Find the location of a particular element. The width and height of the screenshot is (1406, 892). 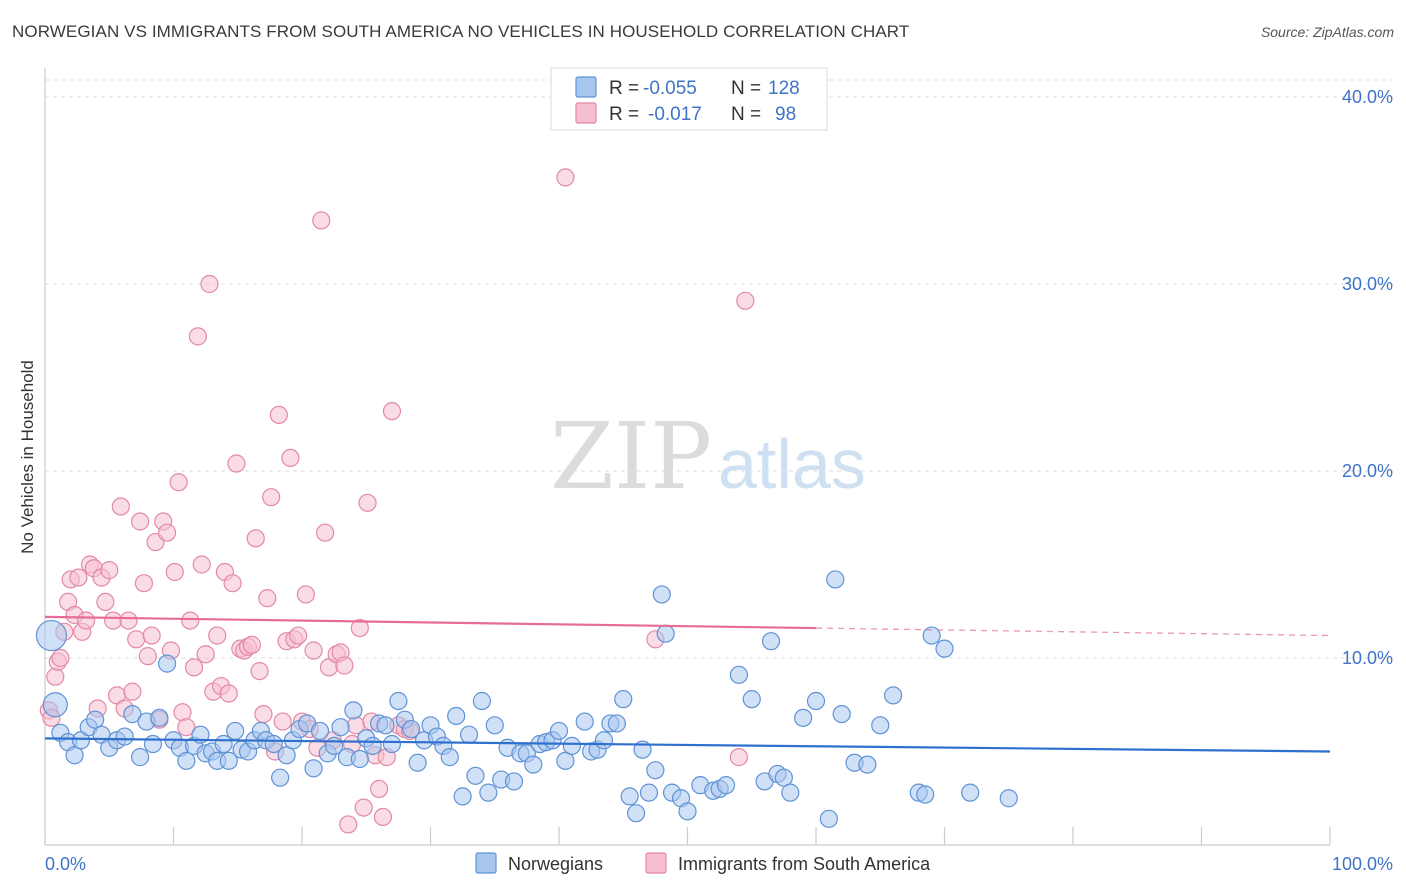

bottom-legend-immigrants: Immigrants from South America is located at coordinates (804, 864).